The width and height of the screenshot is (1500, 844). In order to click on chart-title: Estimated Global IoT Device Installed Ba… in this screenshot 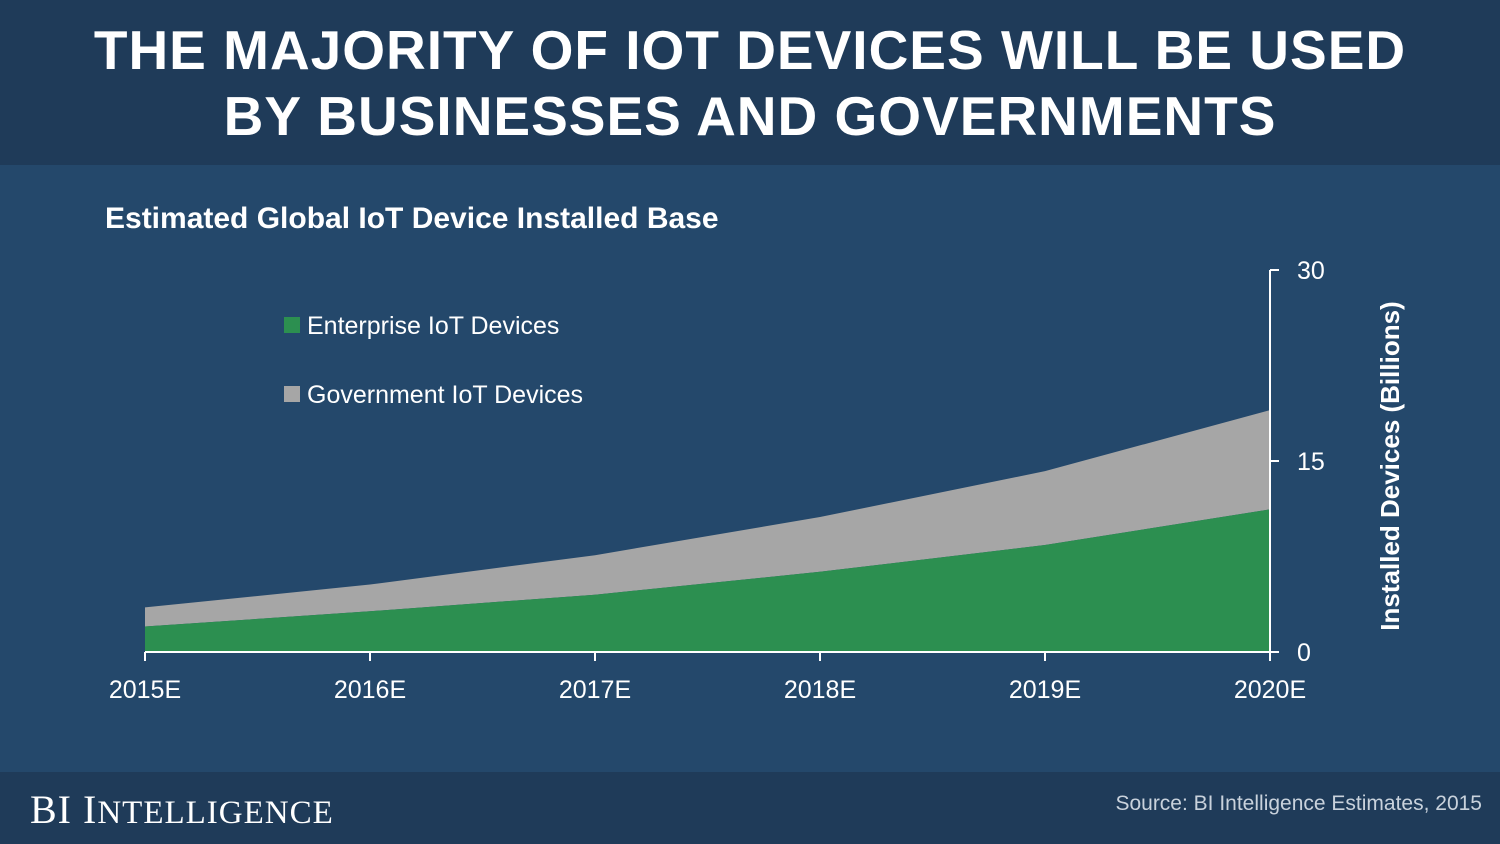, I will do `click(412, 218)`.